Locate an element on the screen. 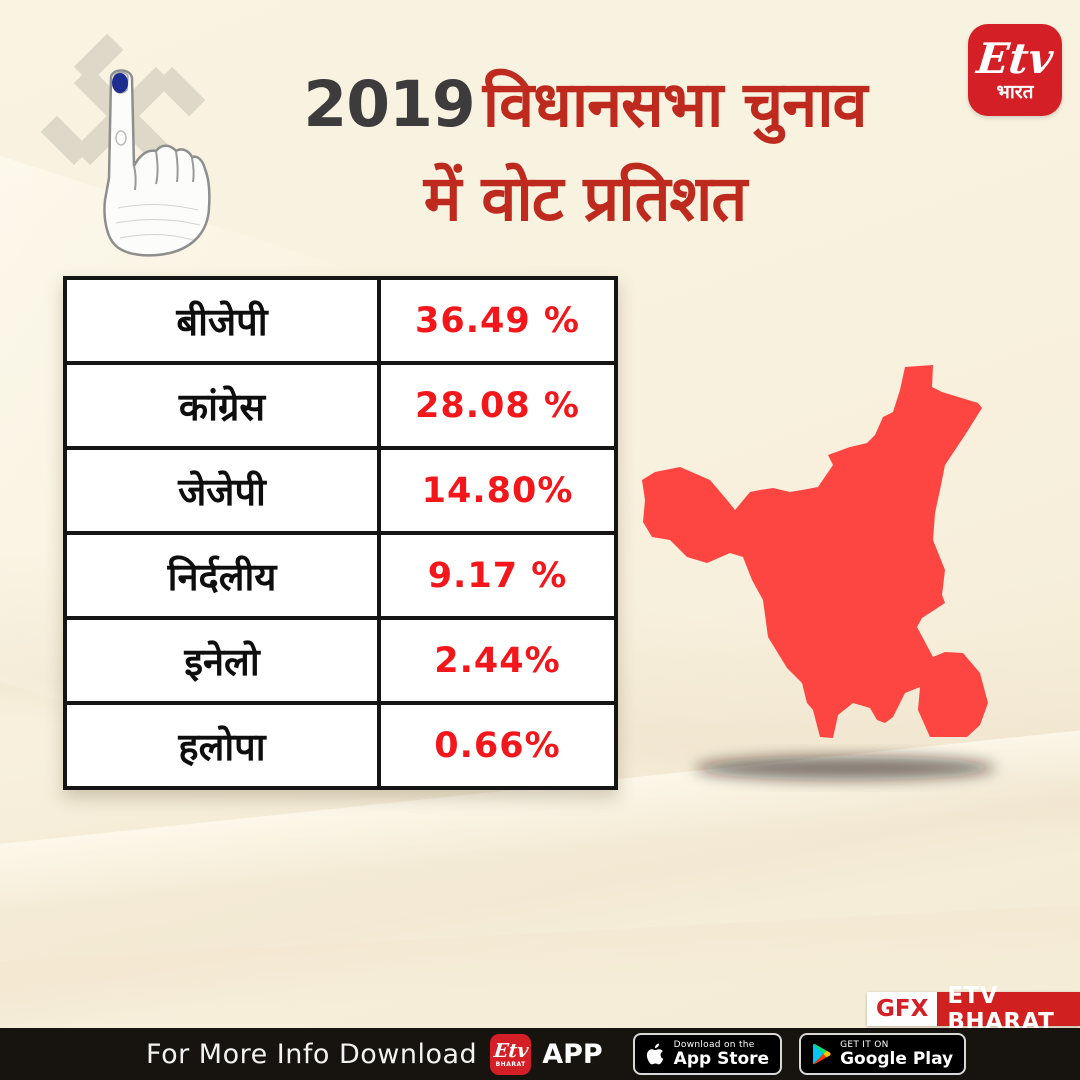 This screenshot has width=1080, height=1080. gfx-label: GFX is located at coordinates (902, 1009).